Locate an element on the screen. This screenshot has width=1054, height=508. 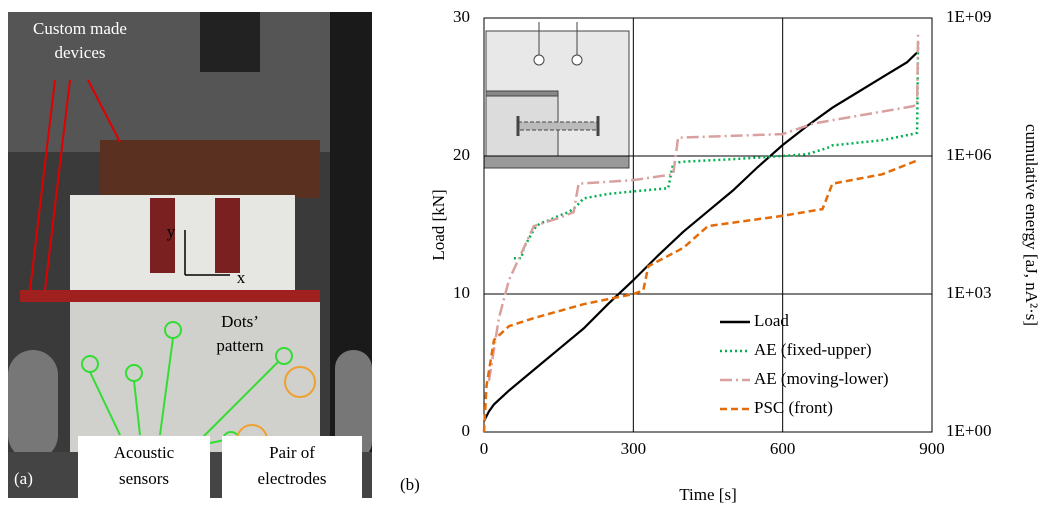
y-tick-label: 0 is located at coordinates (466, 430).